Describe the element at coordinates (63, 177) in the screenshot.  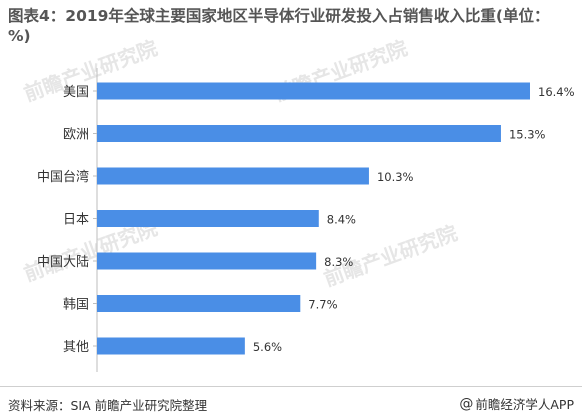
I see `category-label: 中国台湾` at that location.